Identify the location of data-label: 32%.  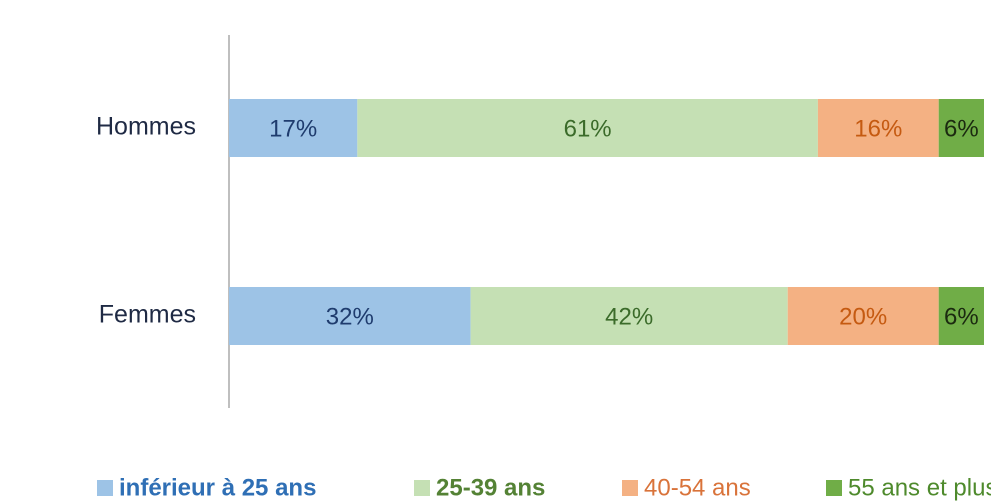
(350, 316).